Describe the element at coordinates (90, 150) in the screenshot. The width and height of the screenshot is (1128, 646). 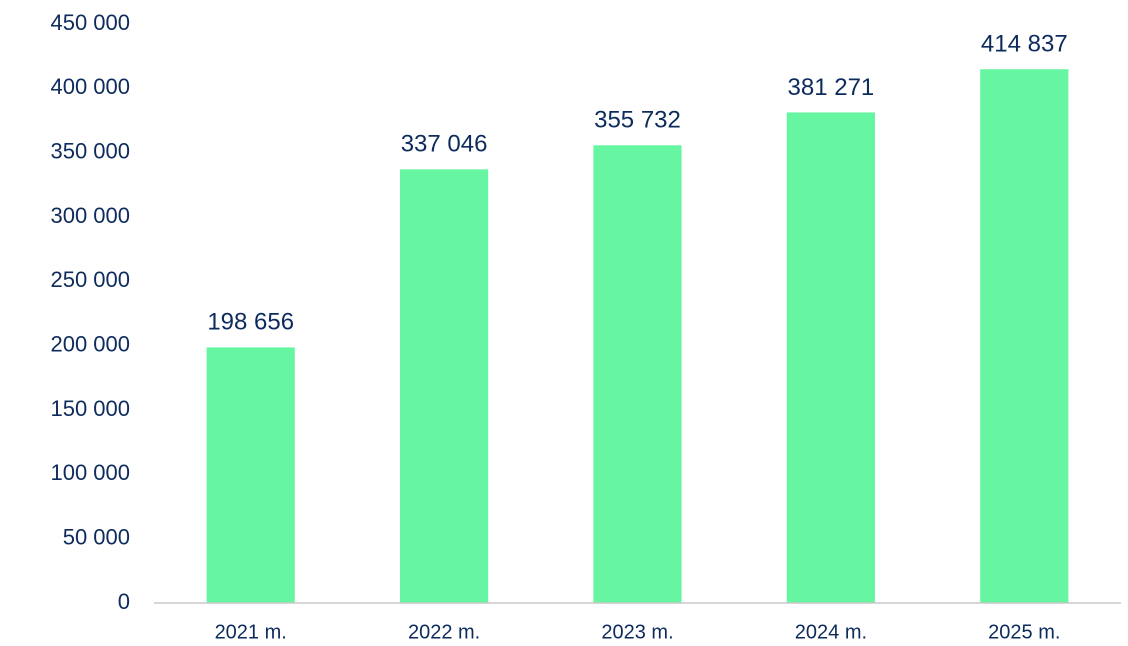
I see `y-tick-label: 350 000` at that location.